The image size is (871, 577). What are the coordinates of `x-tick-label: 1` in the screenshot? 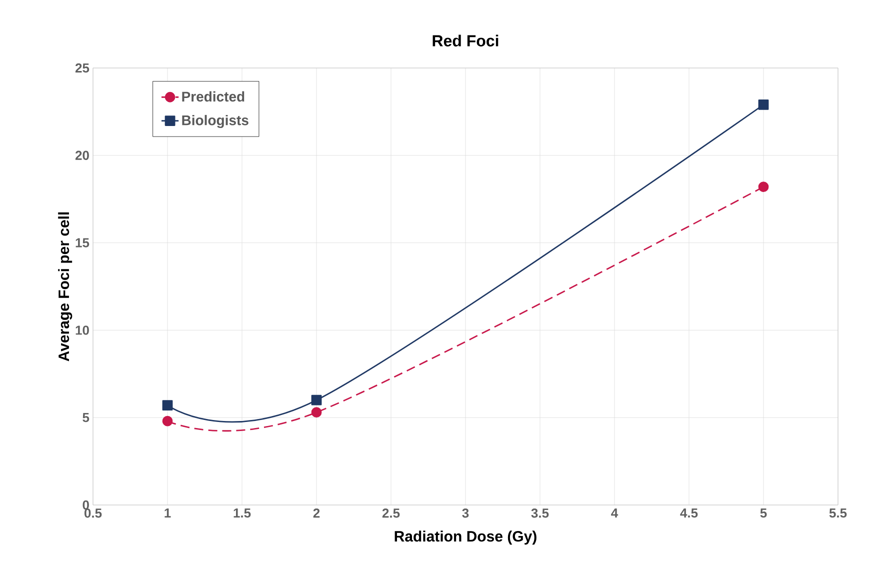 It's located at (167, 513).